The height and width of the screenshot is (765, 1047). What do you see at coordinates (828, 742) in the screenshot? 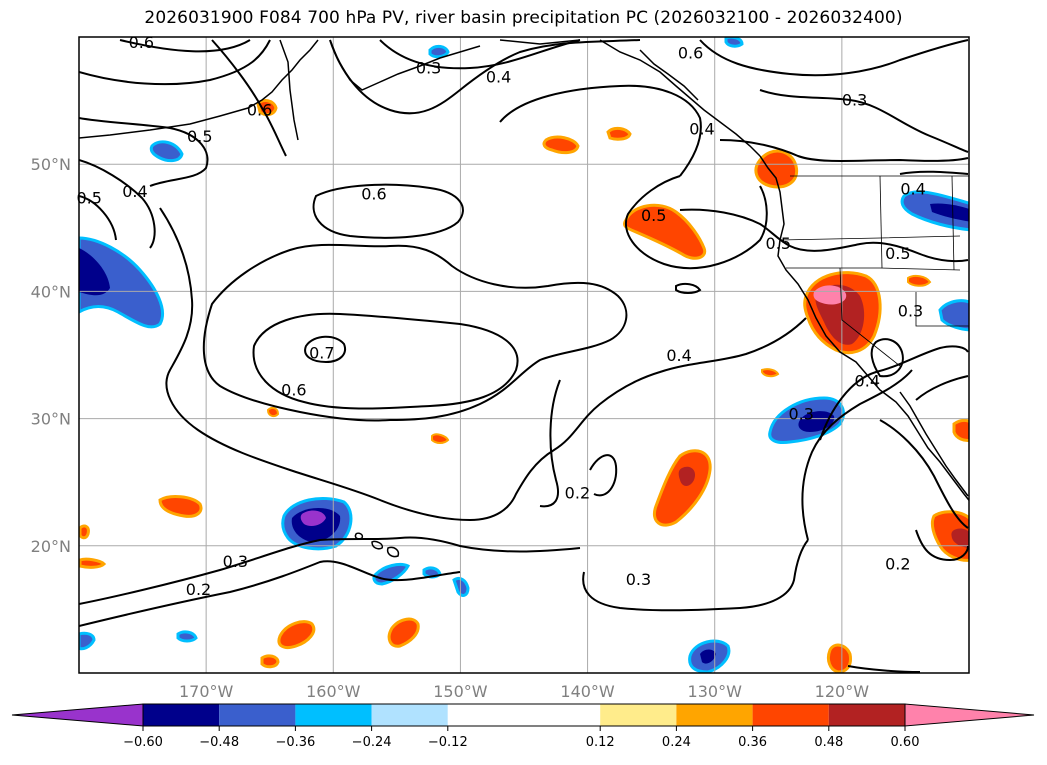
I see `colorbar-tick-label: 0.48` at bounding box center [828, 742].